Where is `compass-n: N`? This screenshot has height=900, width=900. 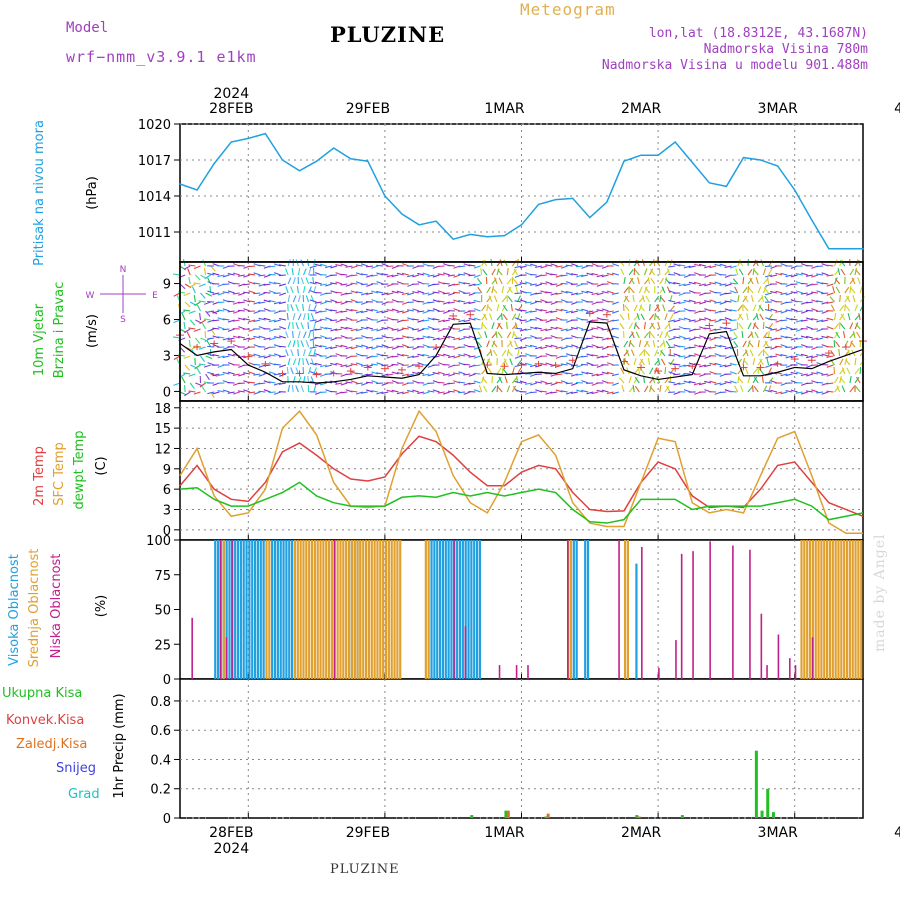
compass-n: N is located at coordinates (123, 270).